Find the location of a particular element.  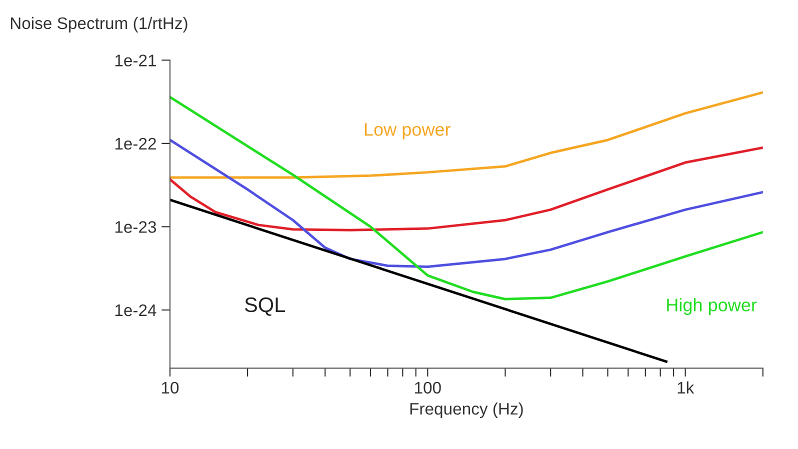

y-tick-label: 1e-22 is located at coordinates (135, 144).